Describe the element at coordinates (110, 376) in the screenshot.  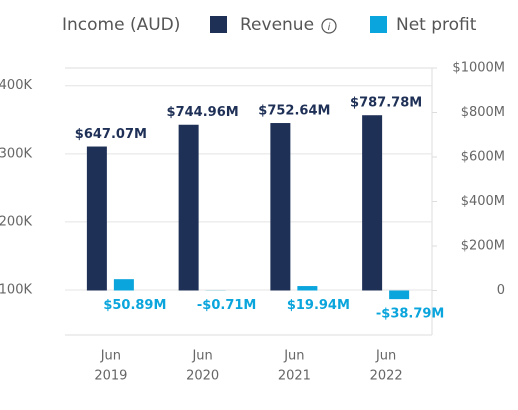
I see `x-tick-label: 2019` at that location.